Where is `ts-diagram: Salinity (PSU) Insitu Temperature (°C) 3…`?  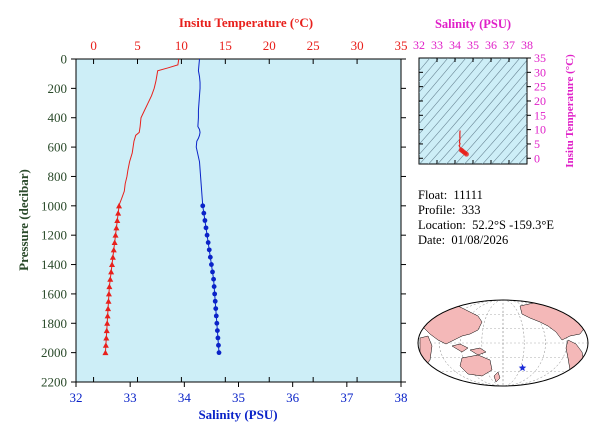
ts-diagram: Salinity (PSU) Insitu Temperature (°C) 3… is located at coordinates (494, 92).